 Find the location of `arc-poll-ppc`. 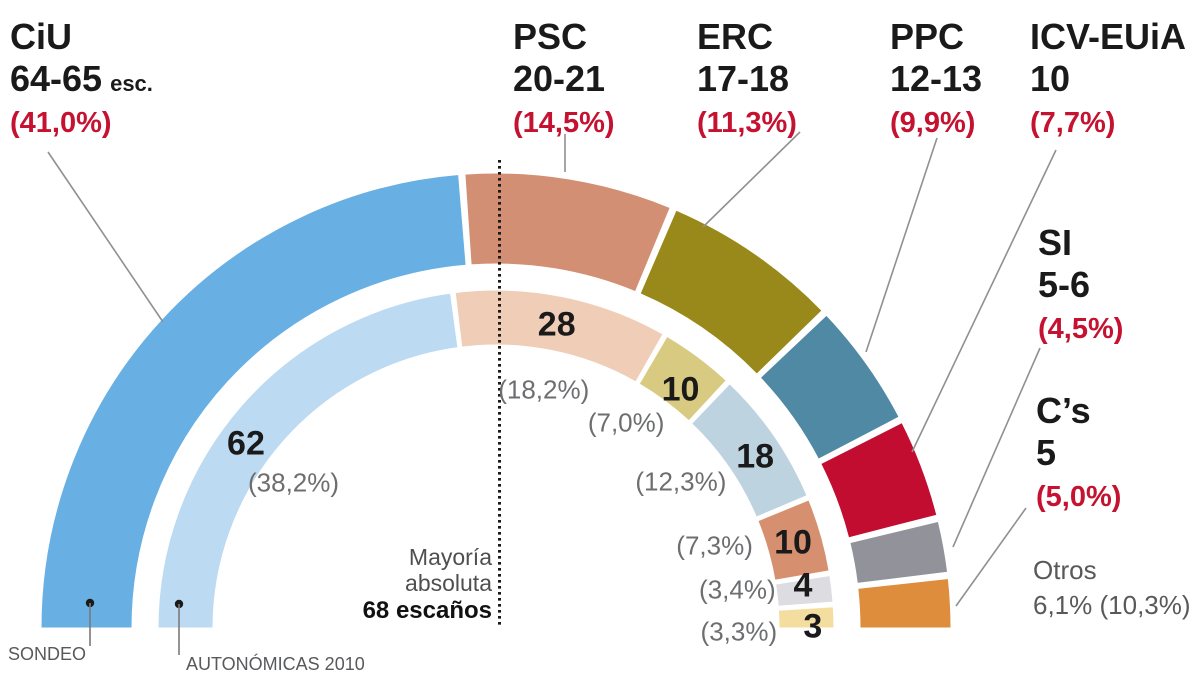

arc-poll-ppc is located at coordinates (829, 387).